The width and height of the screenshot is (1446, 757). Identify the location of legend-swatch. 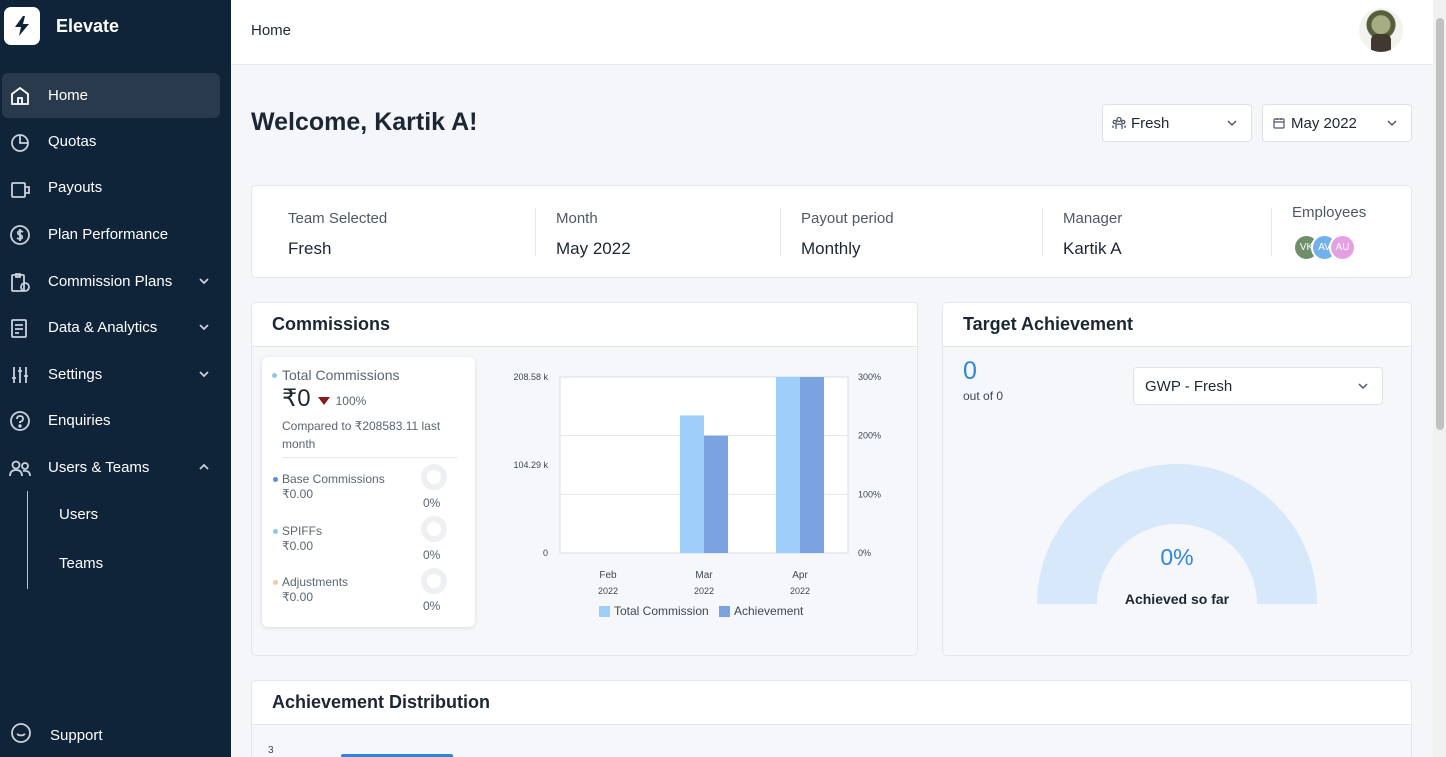
(604, 611).